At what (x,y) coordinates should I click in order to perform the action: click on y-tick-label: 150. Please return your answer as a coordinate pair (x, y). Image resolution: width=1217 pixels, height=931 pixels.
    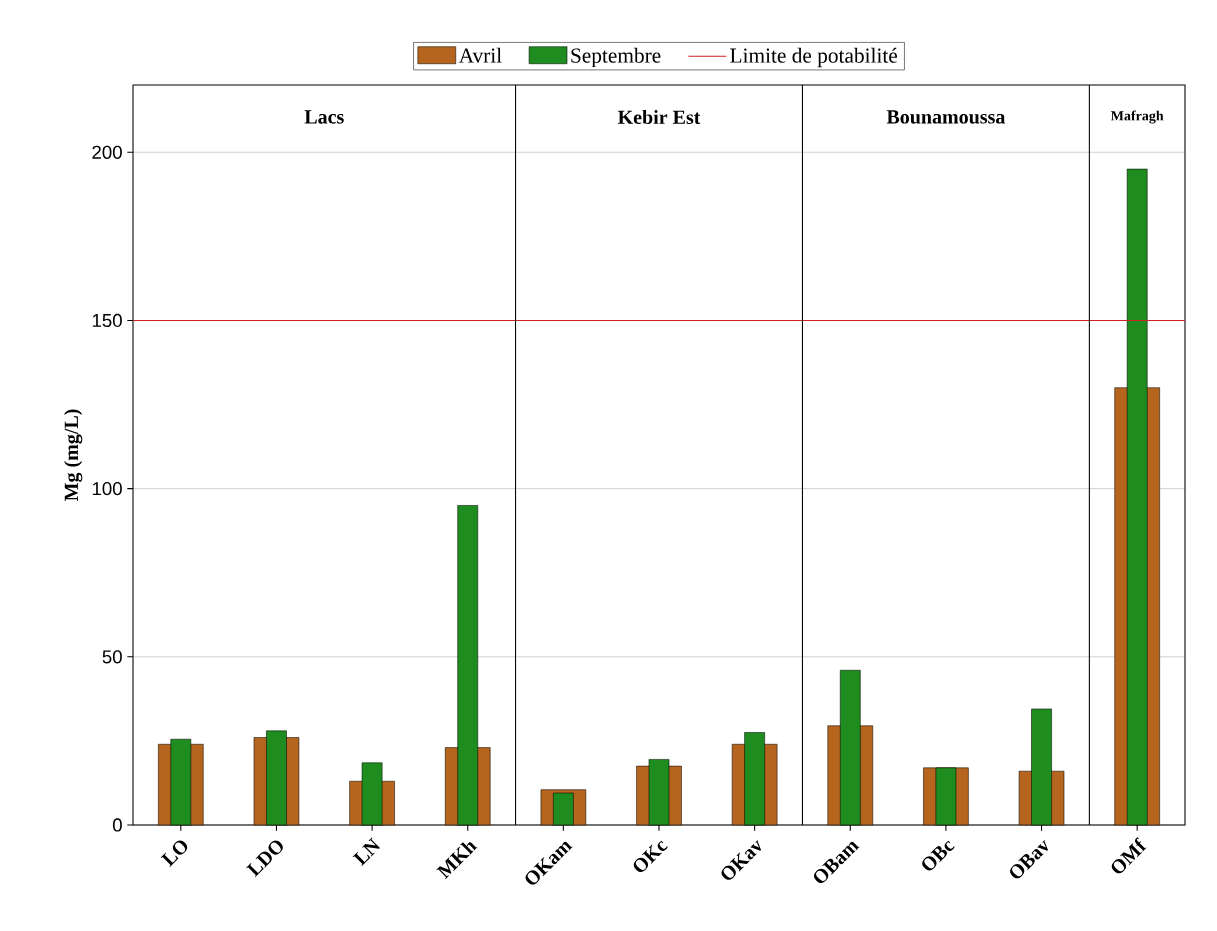
    Looking at the image, I should click on (107, 320).